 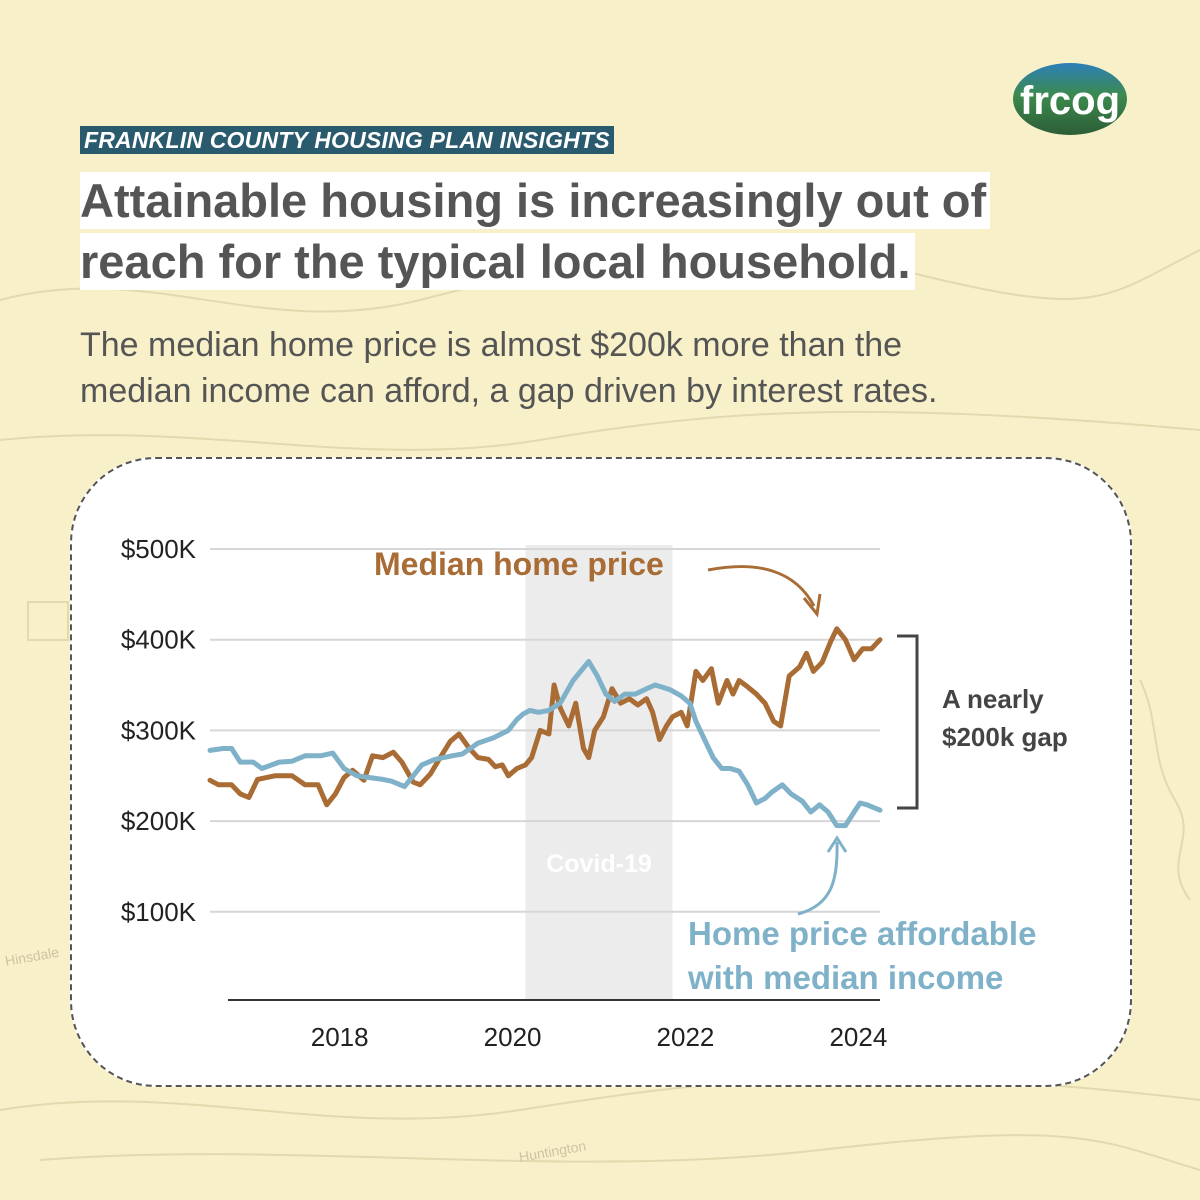 I want to click on y-axis: $100K $200K $300K $400K $500K, so click(x=159, y=730).